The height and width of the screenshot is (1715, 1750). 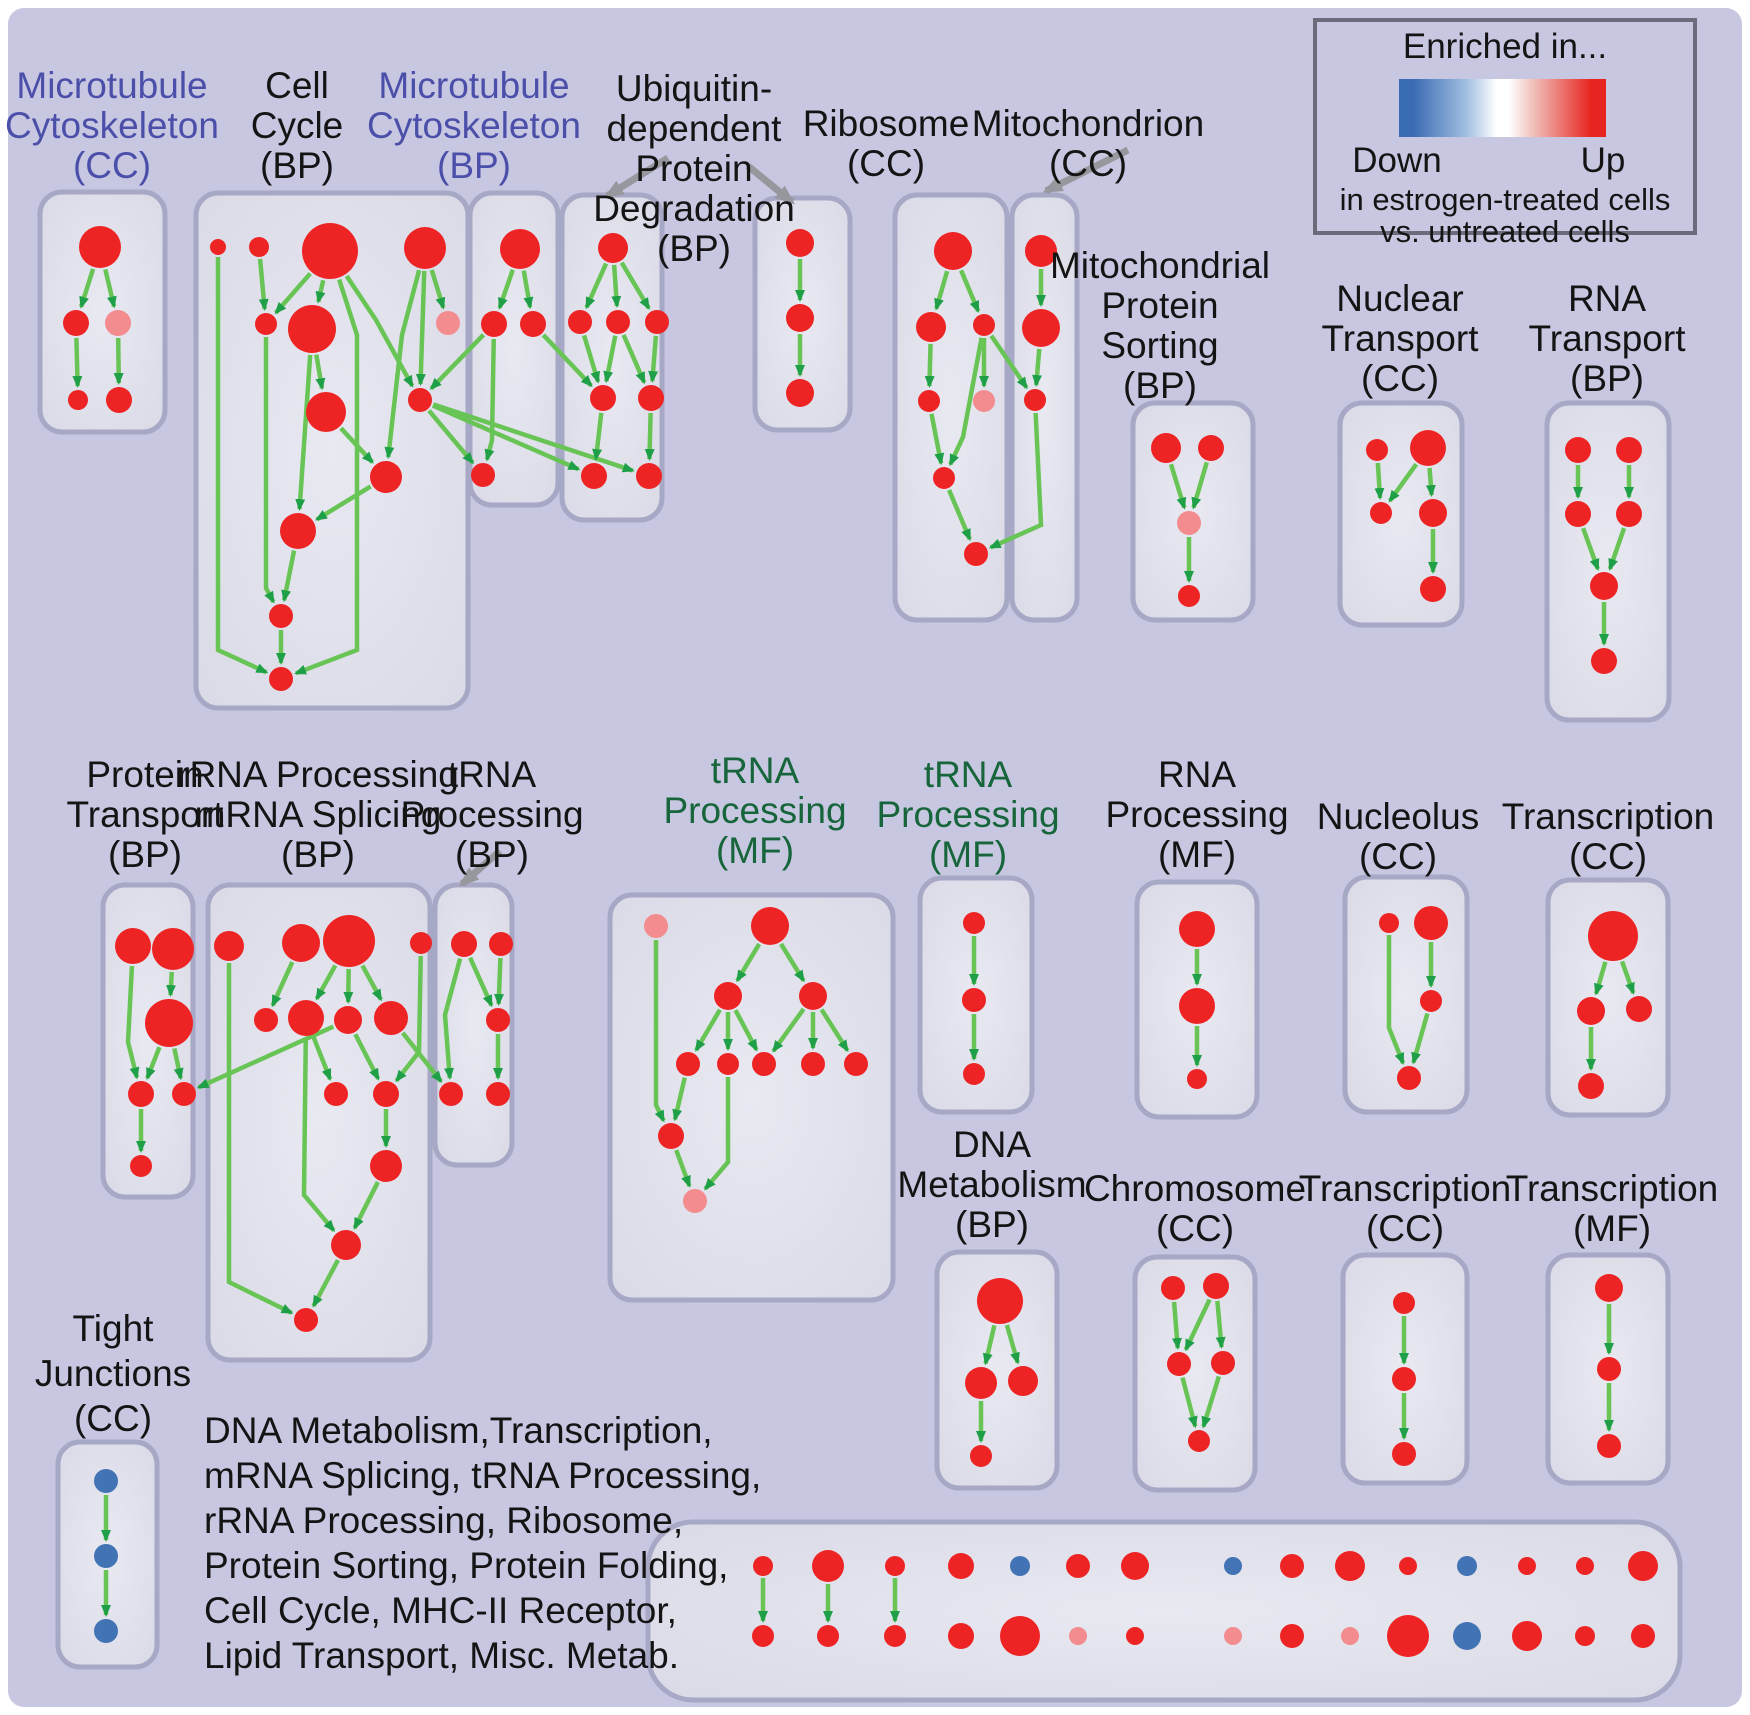 What do you see at coordinates (1467, 1636) in the screenshot?
I see `gene-node-bb12` at bounding box center [1467, 1636].